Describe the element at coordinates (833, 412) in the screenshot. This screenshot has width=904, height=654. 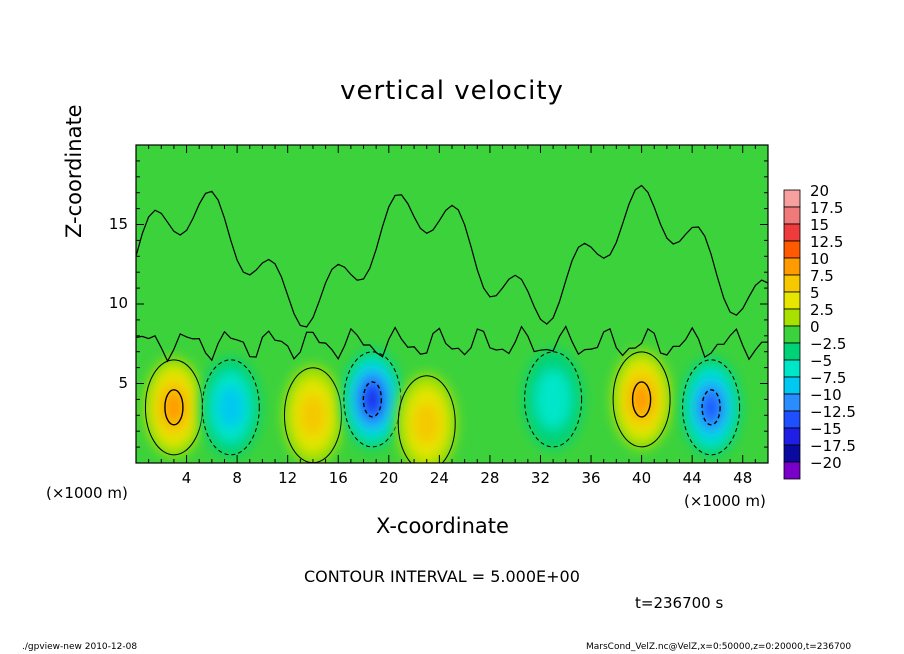
I see `colorbar-label: −12.5` at that location.